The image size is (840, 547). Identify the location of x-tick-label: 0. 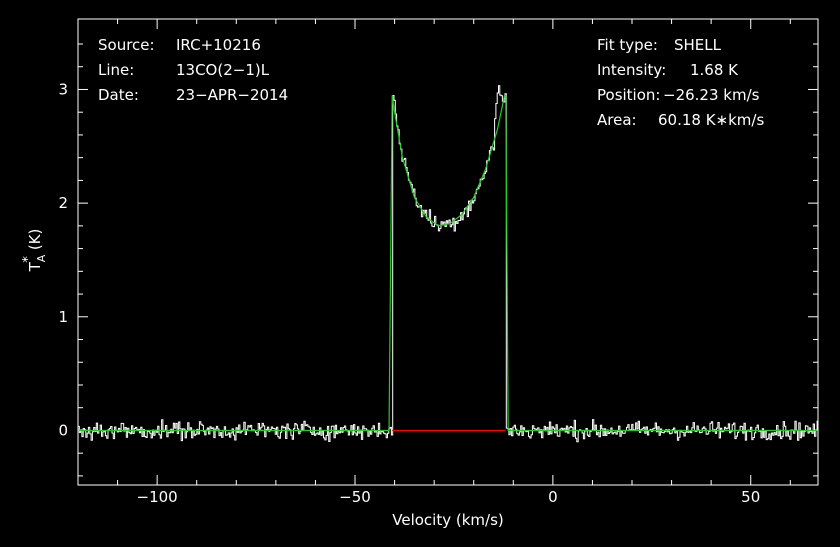
(553, 497).